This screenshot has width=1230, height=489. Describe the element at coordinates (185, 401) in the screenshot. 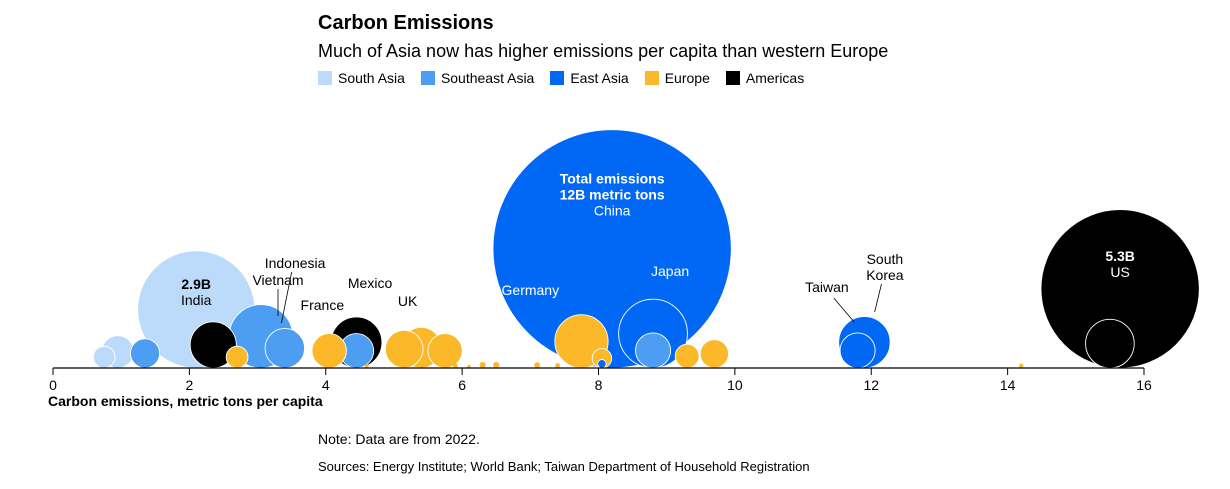

I see `x-axis-label: Carbon emissions, metric tons per capita` at that location.